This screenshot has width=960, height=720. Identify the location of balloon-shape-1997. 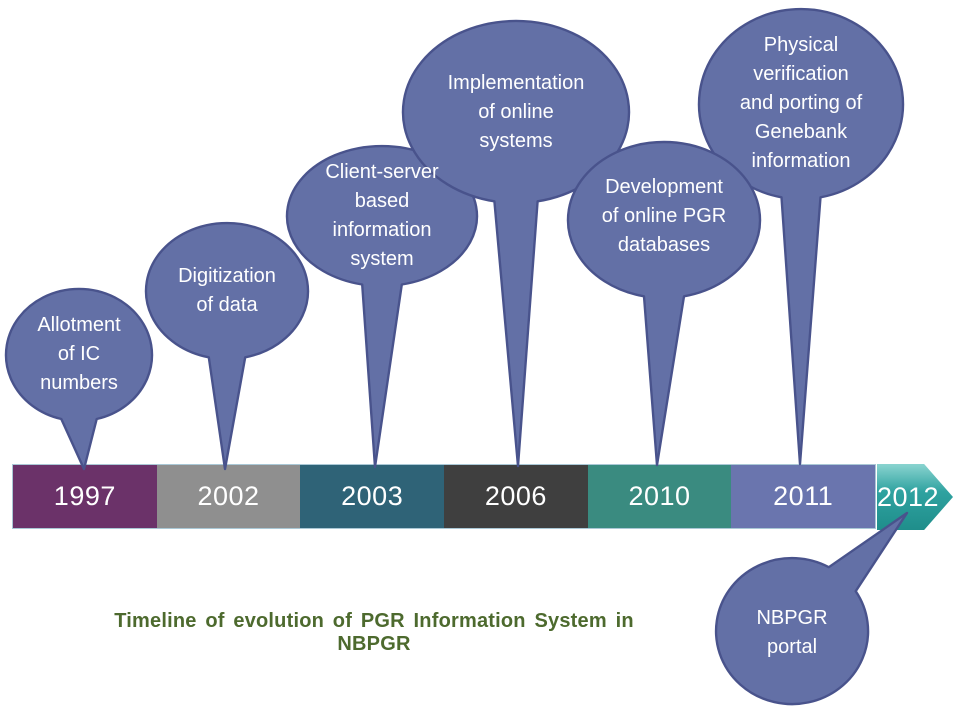
(79, 379).